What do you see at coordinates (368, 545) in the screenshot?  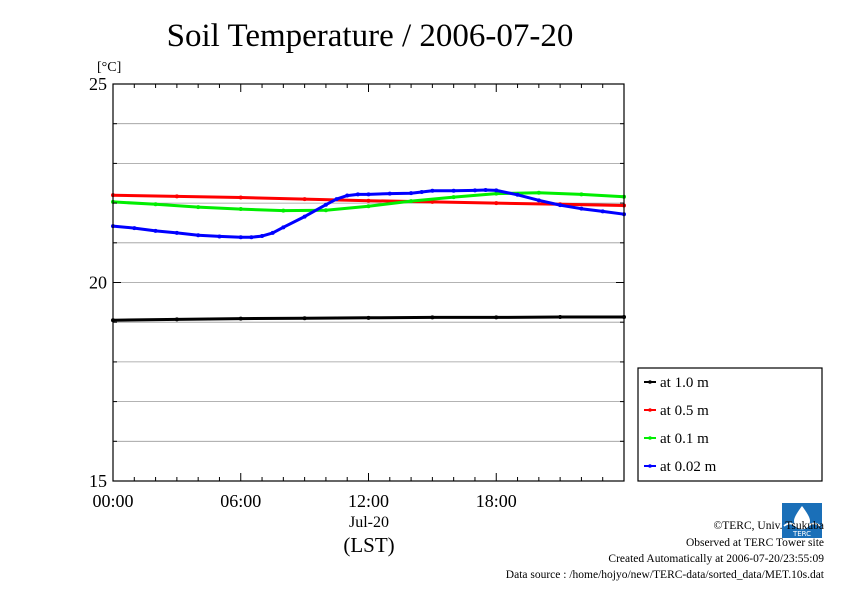 I see `x-axis-label: (LST)` at bounding box center [368, 545].